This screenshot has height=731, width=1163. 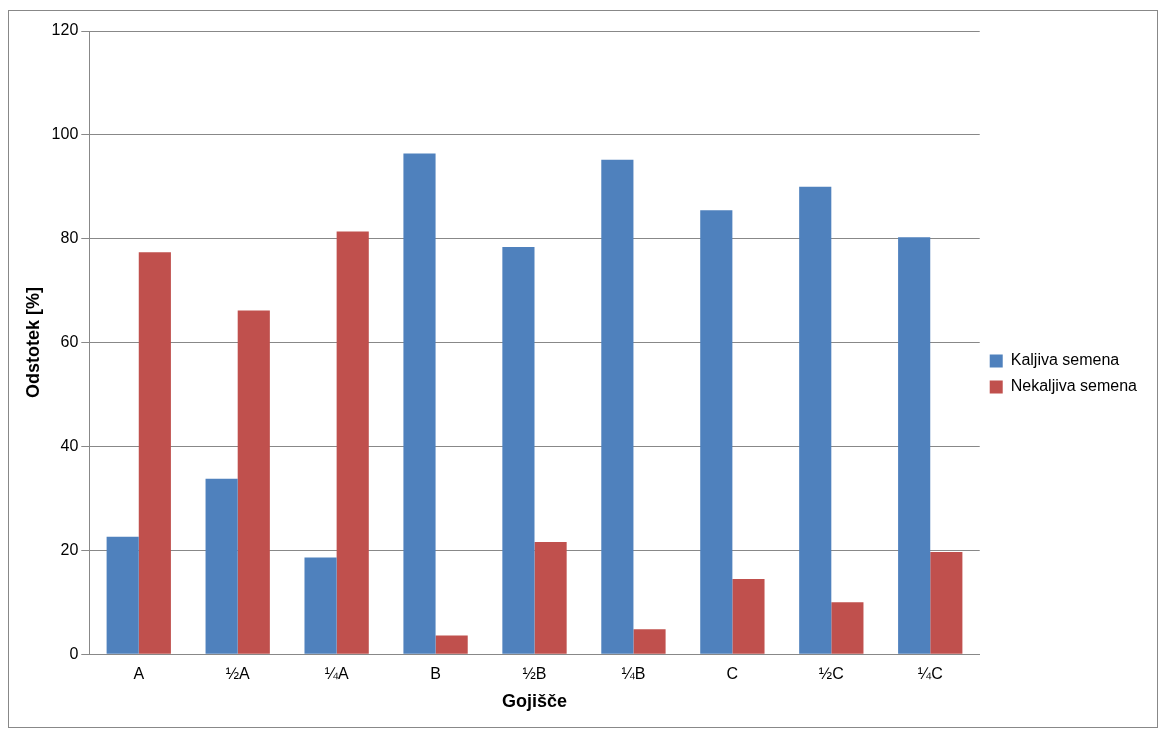 I want to click on x-tick-label: ¼A, so click(x=336, y=674).